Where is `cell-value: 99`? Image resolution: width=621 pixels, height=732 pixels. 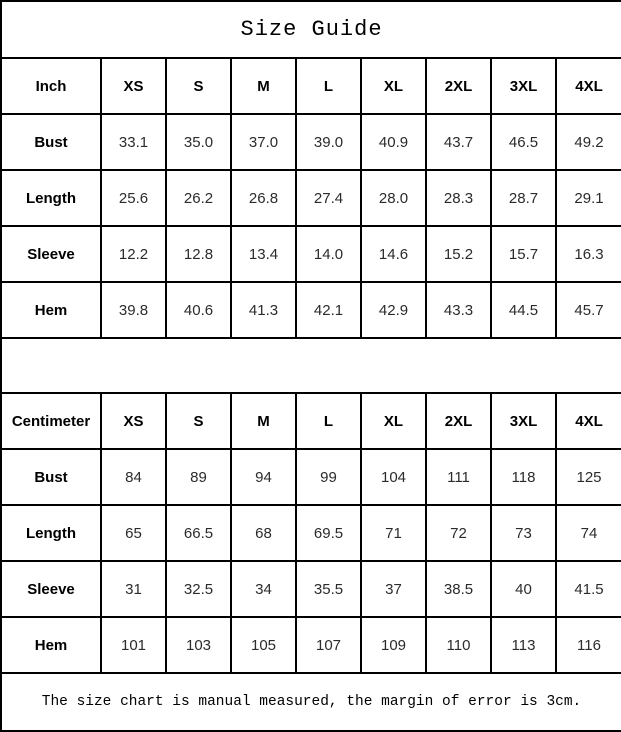 cell-value: 99 is located at coordinates (328, 477).